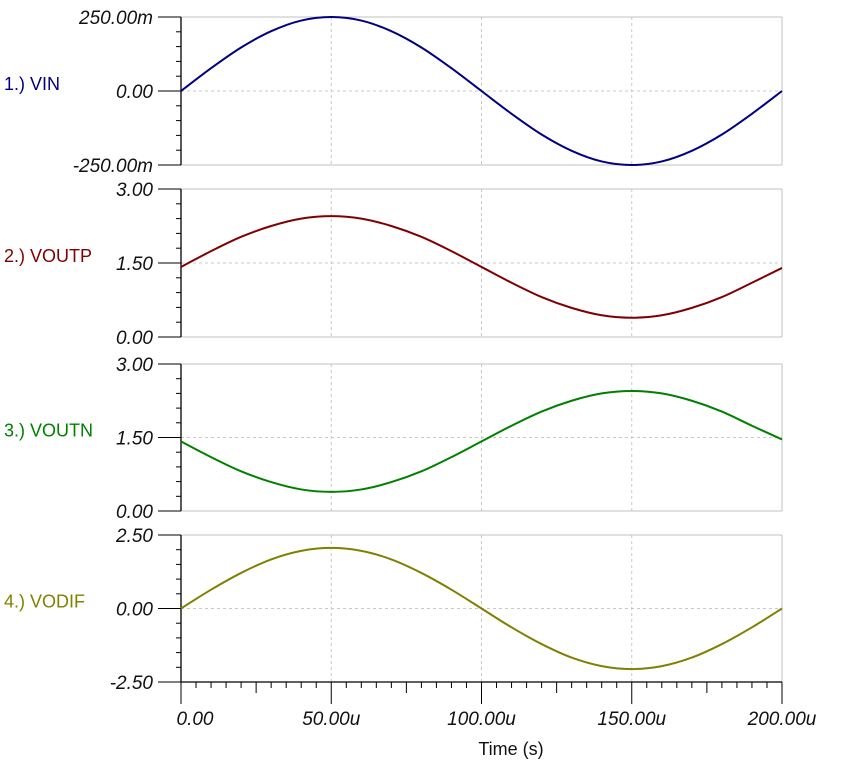 Image resolution: width=845 pixels, height=766 pixels. Describe the element at coordinates (631, 719) in the screenshot. I see `x-tick-label: 150.00u` at that location.